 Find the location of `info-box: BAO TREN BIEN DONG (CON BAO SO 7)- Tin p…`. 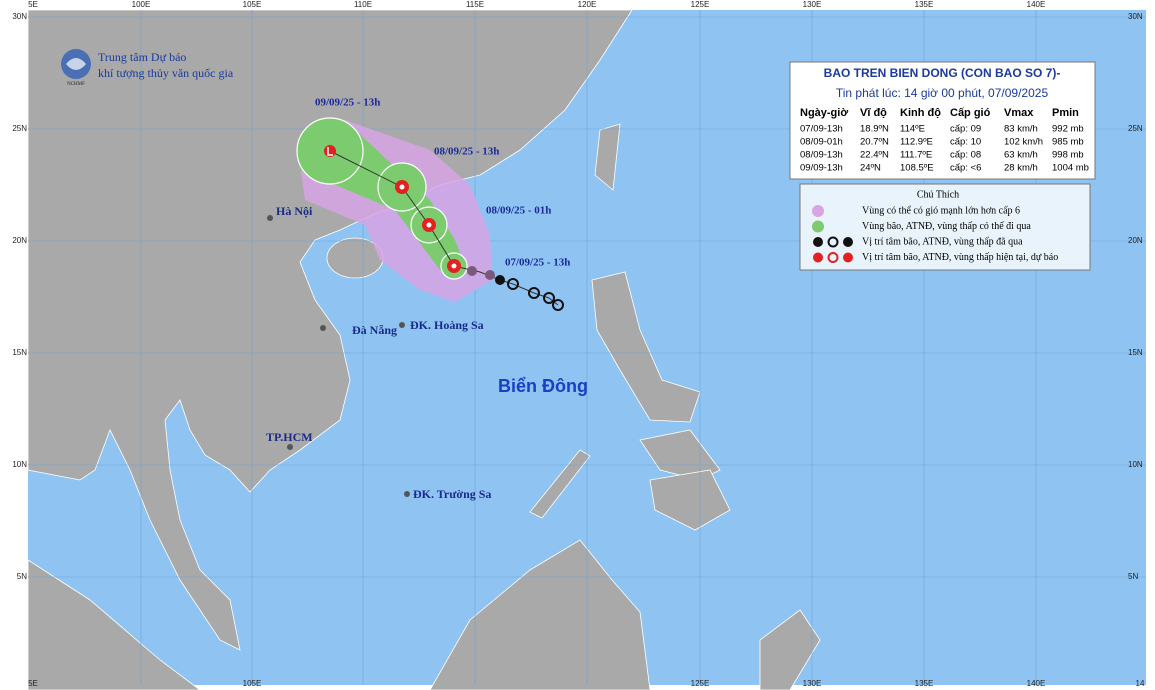

info-box: BAO TREN BIEN DONG (CON BAO SO 7)- Tin p… is located at coordinates (942, 120).